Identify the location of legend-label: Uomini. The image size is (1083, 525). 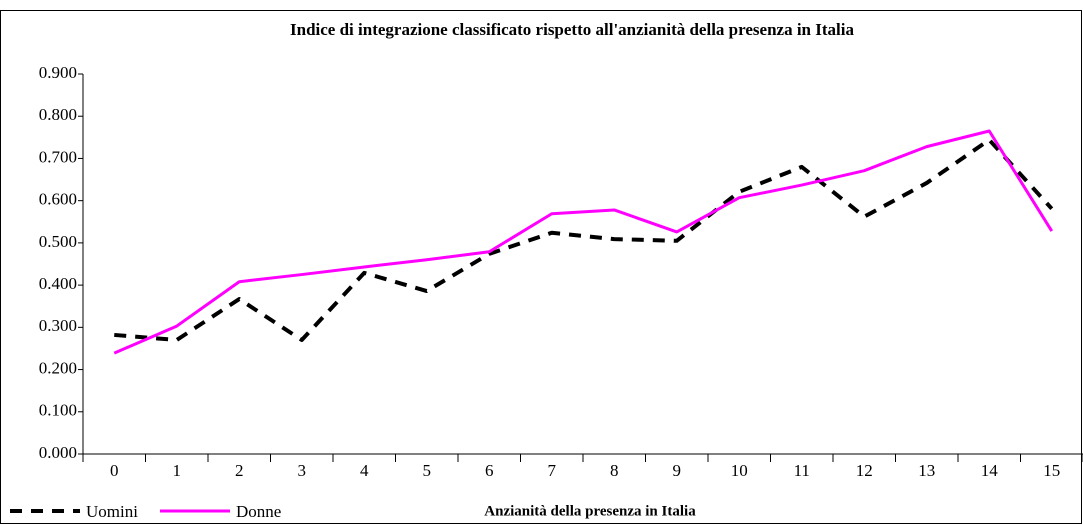
(112, 511).